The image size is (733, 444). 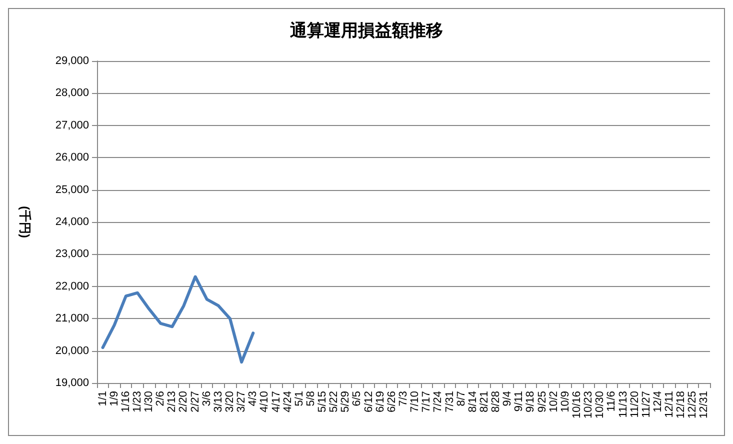 I want to click on x-tick-label: 1/30, so click(x=149, y=401).